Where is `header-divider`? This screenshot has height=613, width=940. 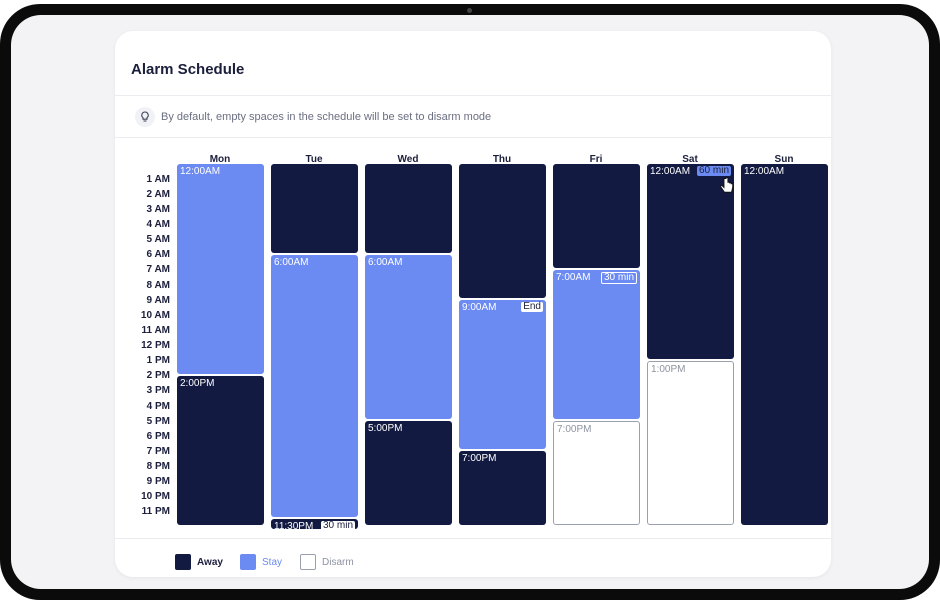
header-divider is located at coordinates (473, 95).